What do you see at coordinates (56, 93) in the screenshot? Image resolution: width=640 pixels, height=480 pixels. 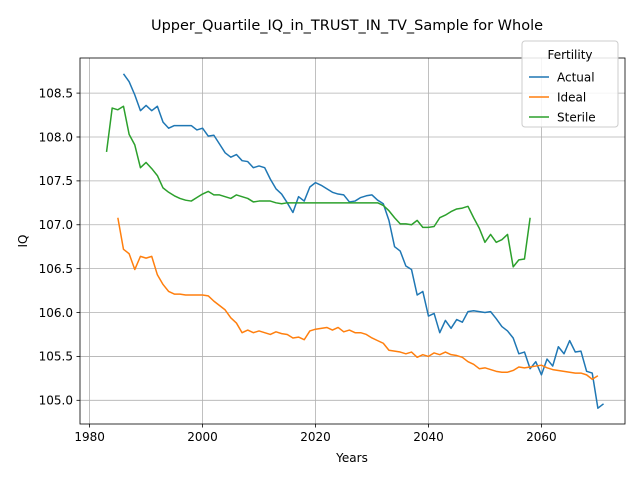 I see `y-tick-label: 108.5` at bounding box center [56, 93].